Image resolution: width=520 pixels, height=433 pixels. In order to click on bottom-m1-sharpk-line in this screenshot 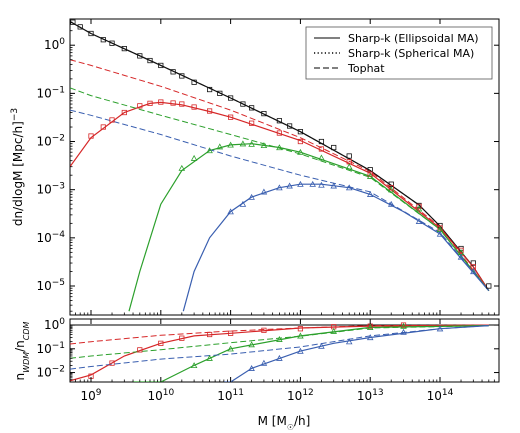, I will do `click(279, 353)`.